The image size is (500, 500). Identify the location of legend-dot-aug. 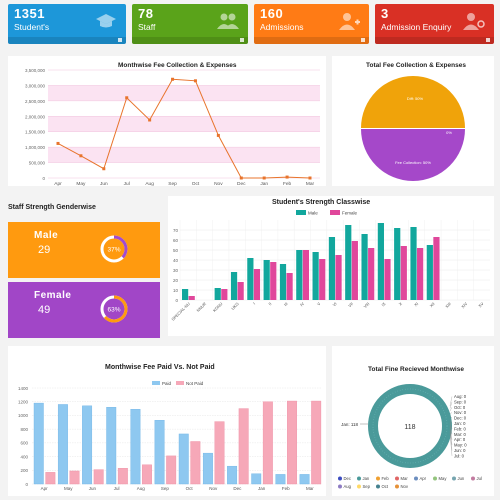
(340, 486).